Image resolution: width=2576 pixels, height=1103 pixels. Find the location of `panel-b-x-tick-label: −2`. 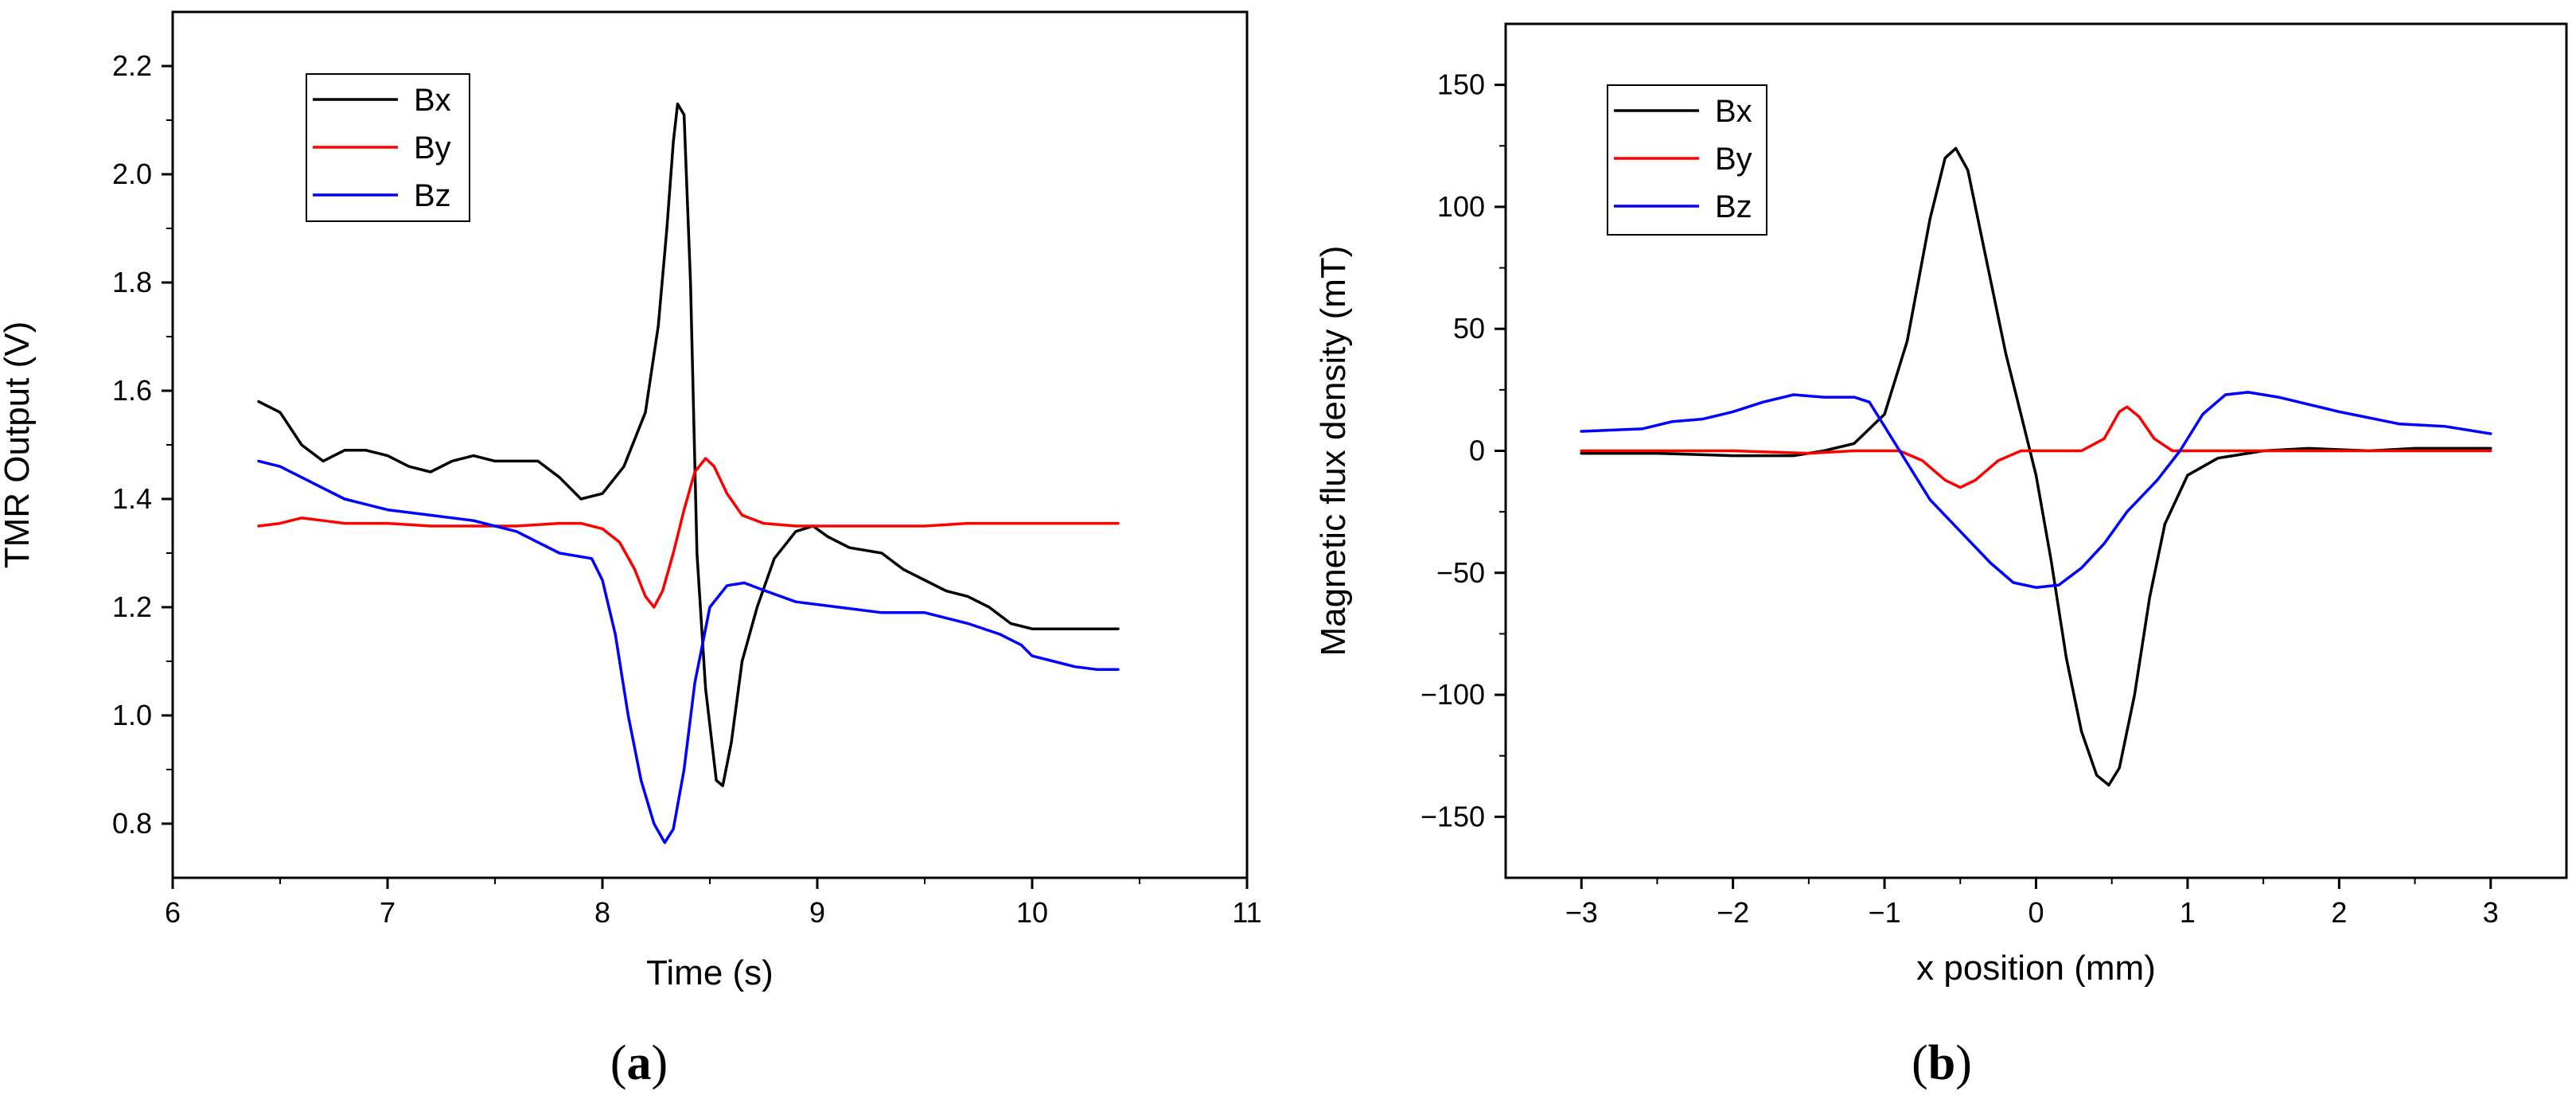

panel-b-x-tick-label: −2 is located at coordinates (1733, 912).